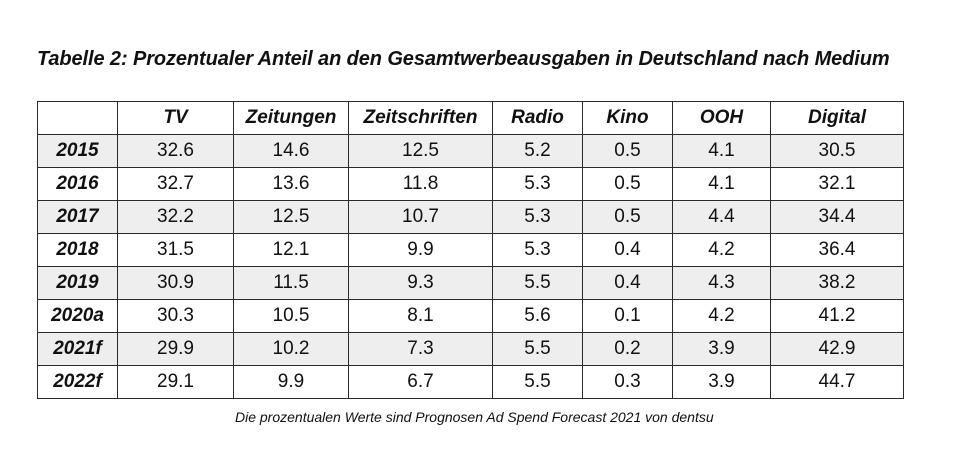 The height and width of the screenshot is (476, 956). I want to click on table-row: 2020a 30.3 10.5 8.1 5.6 0.1 4.2 41.2, so click(470, 316).